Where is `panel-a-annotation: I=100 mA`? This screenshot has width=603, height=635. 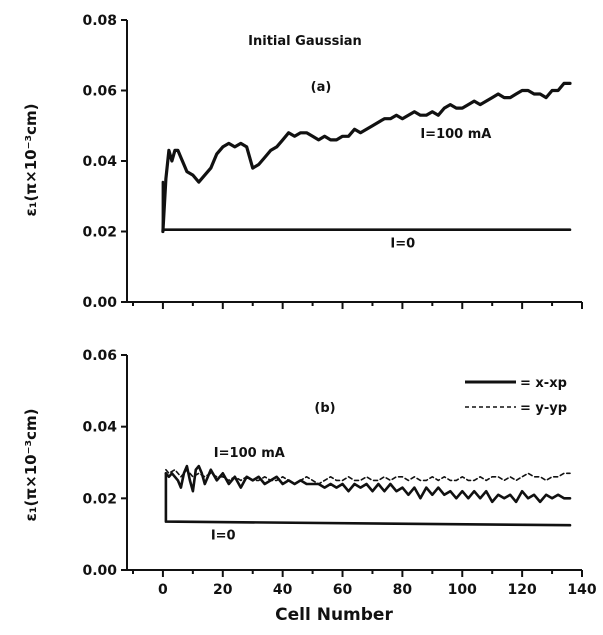 panel-a-annotation: I=100 mA is located at coordinates (455, 134).